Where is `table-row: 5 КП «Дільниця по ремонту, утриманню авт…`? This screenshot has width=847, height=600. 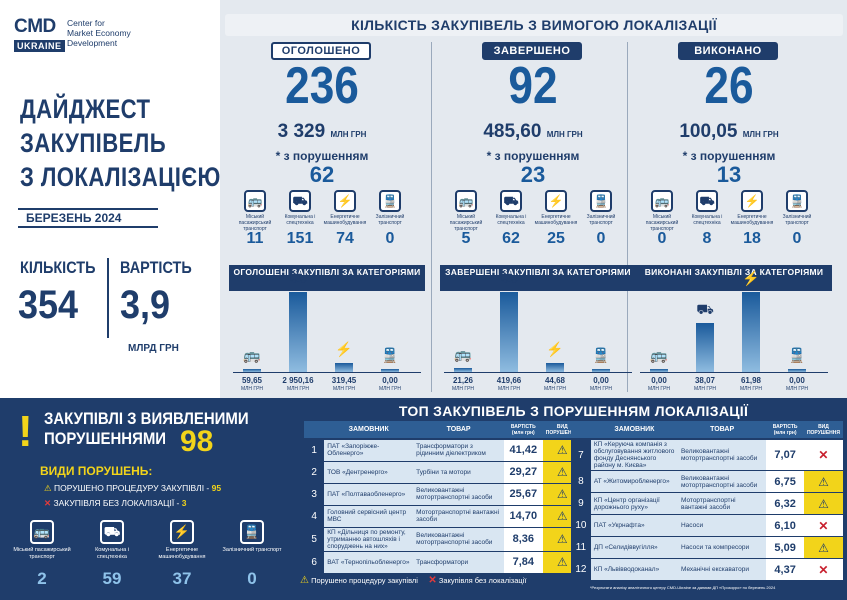 table-row: 5 КП «Дільниця по ремонту, утриманню авт… is located at coordinates (443, 539).